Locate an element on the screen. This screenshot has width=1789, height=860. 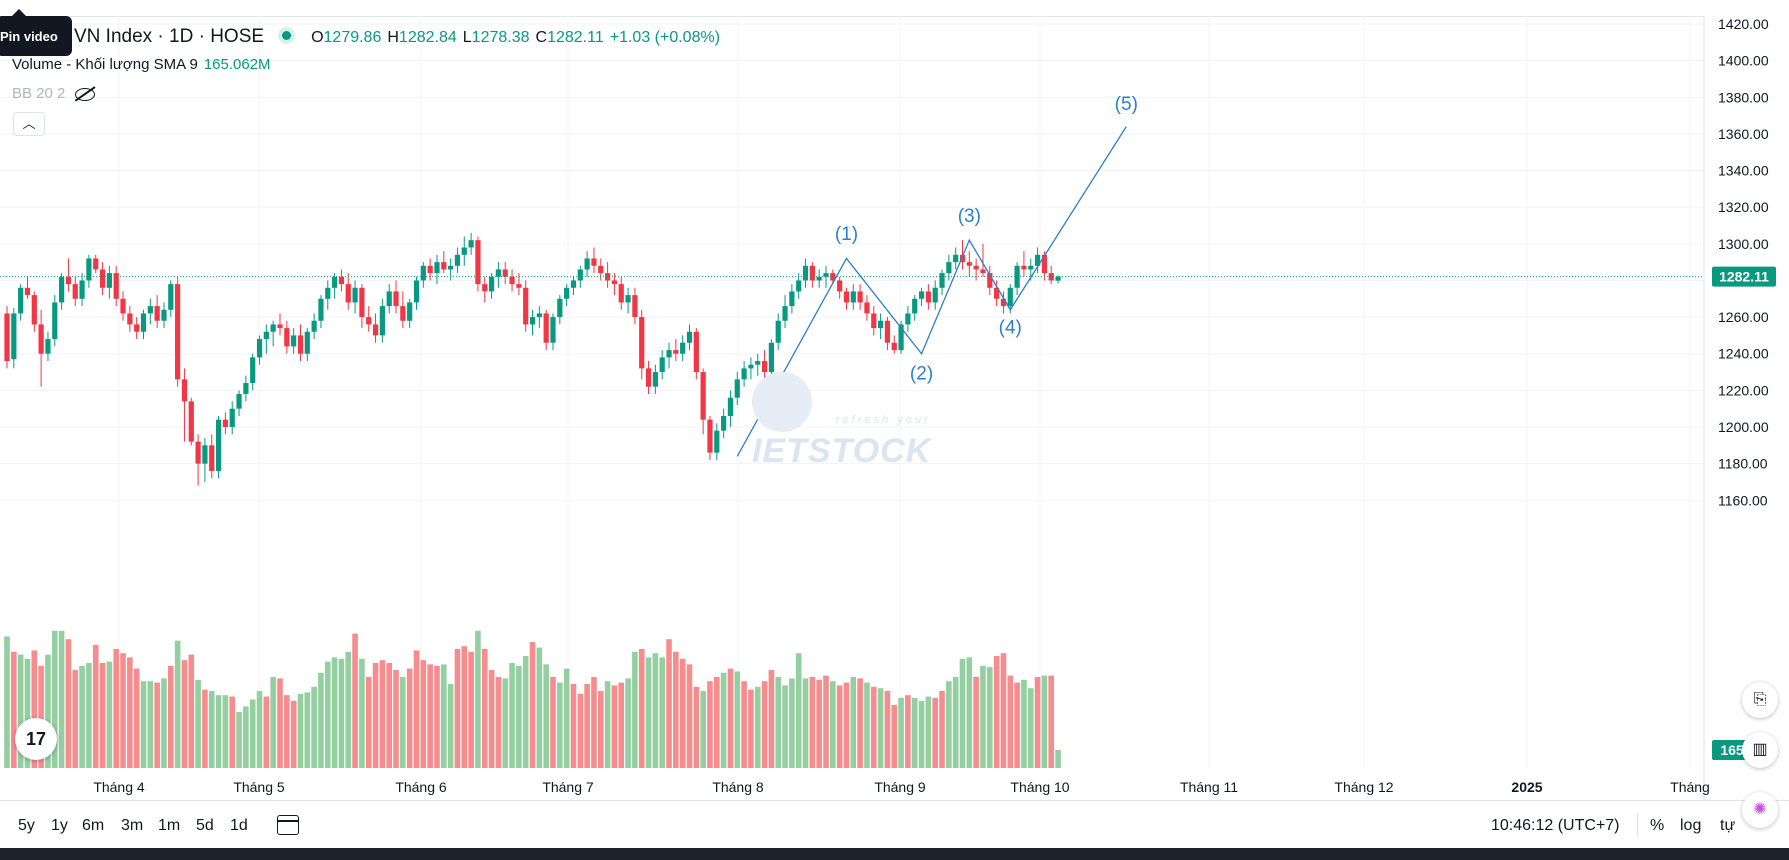
clock: 10:46:12 (UTC+7) is located at coordinates (1555, 825).